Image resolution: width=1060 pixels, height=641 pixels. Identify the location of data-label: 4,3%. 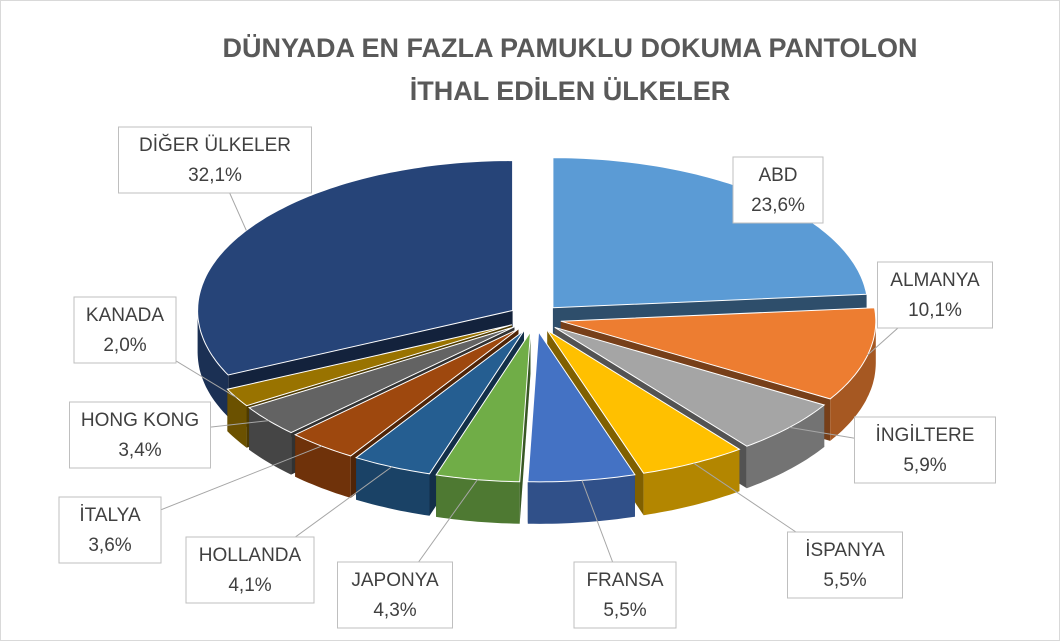
(394, 610).